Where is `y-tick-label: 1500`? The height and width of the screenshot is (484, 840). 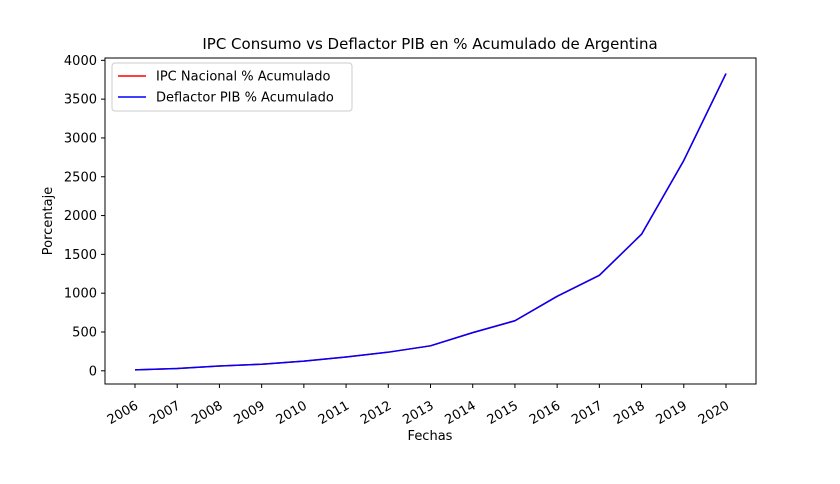 y-tick-label: 1500 is located at coordinates (80, 255).